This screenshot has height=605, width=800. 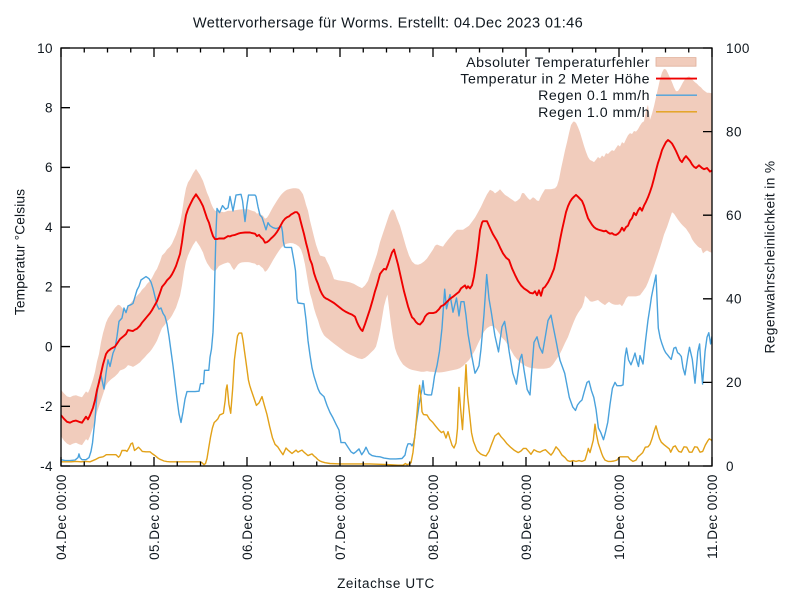 What do you see at coordinates (619, 517) in the screenshot?
I see `svg-text: 10.Dec 00:00` at bounding box center [619, 517].